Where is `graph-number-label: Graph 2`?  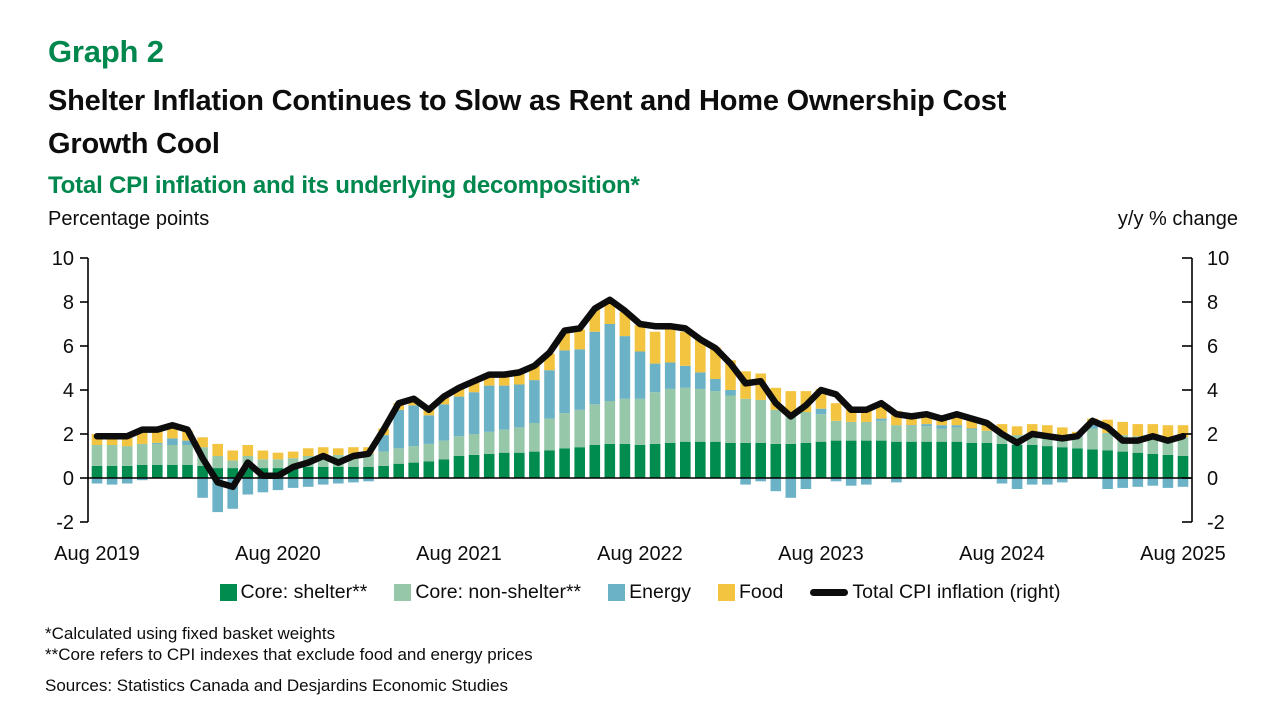
graph-number-label: Graph 2 is located at coordinates (106, 51).